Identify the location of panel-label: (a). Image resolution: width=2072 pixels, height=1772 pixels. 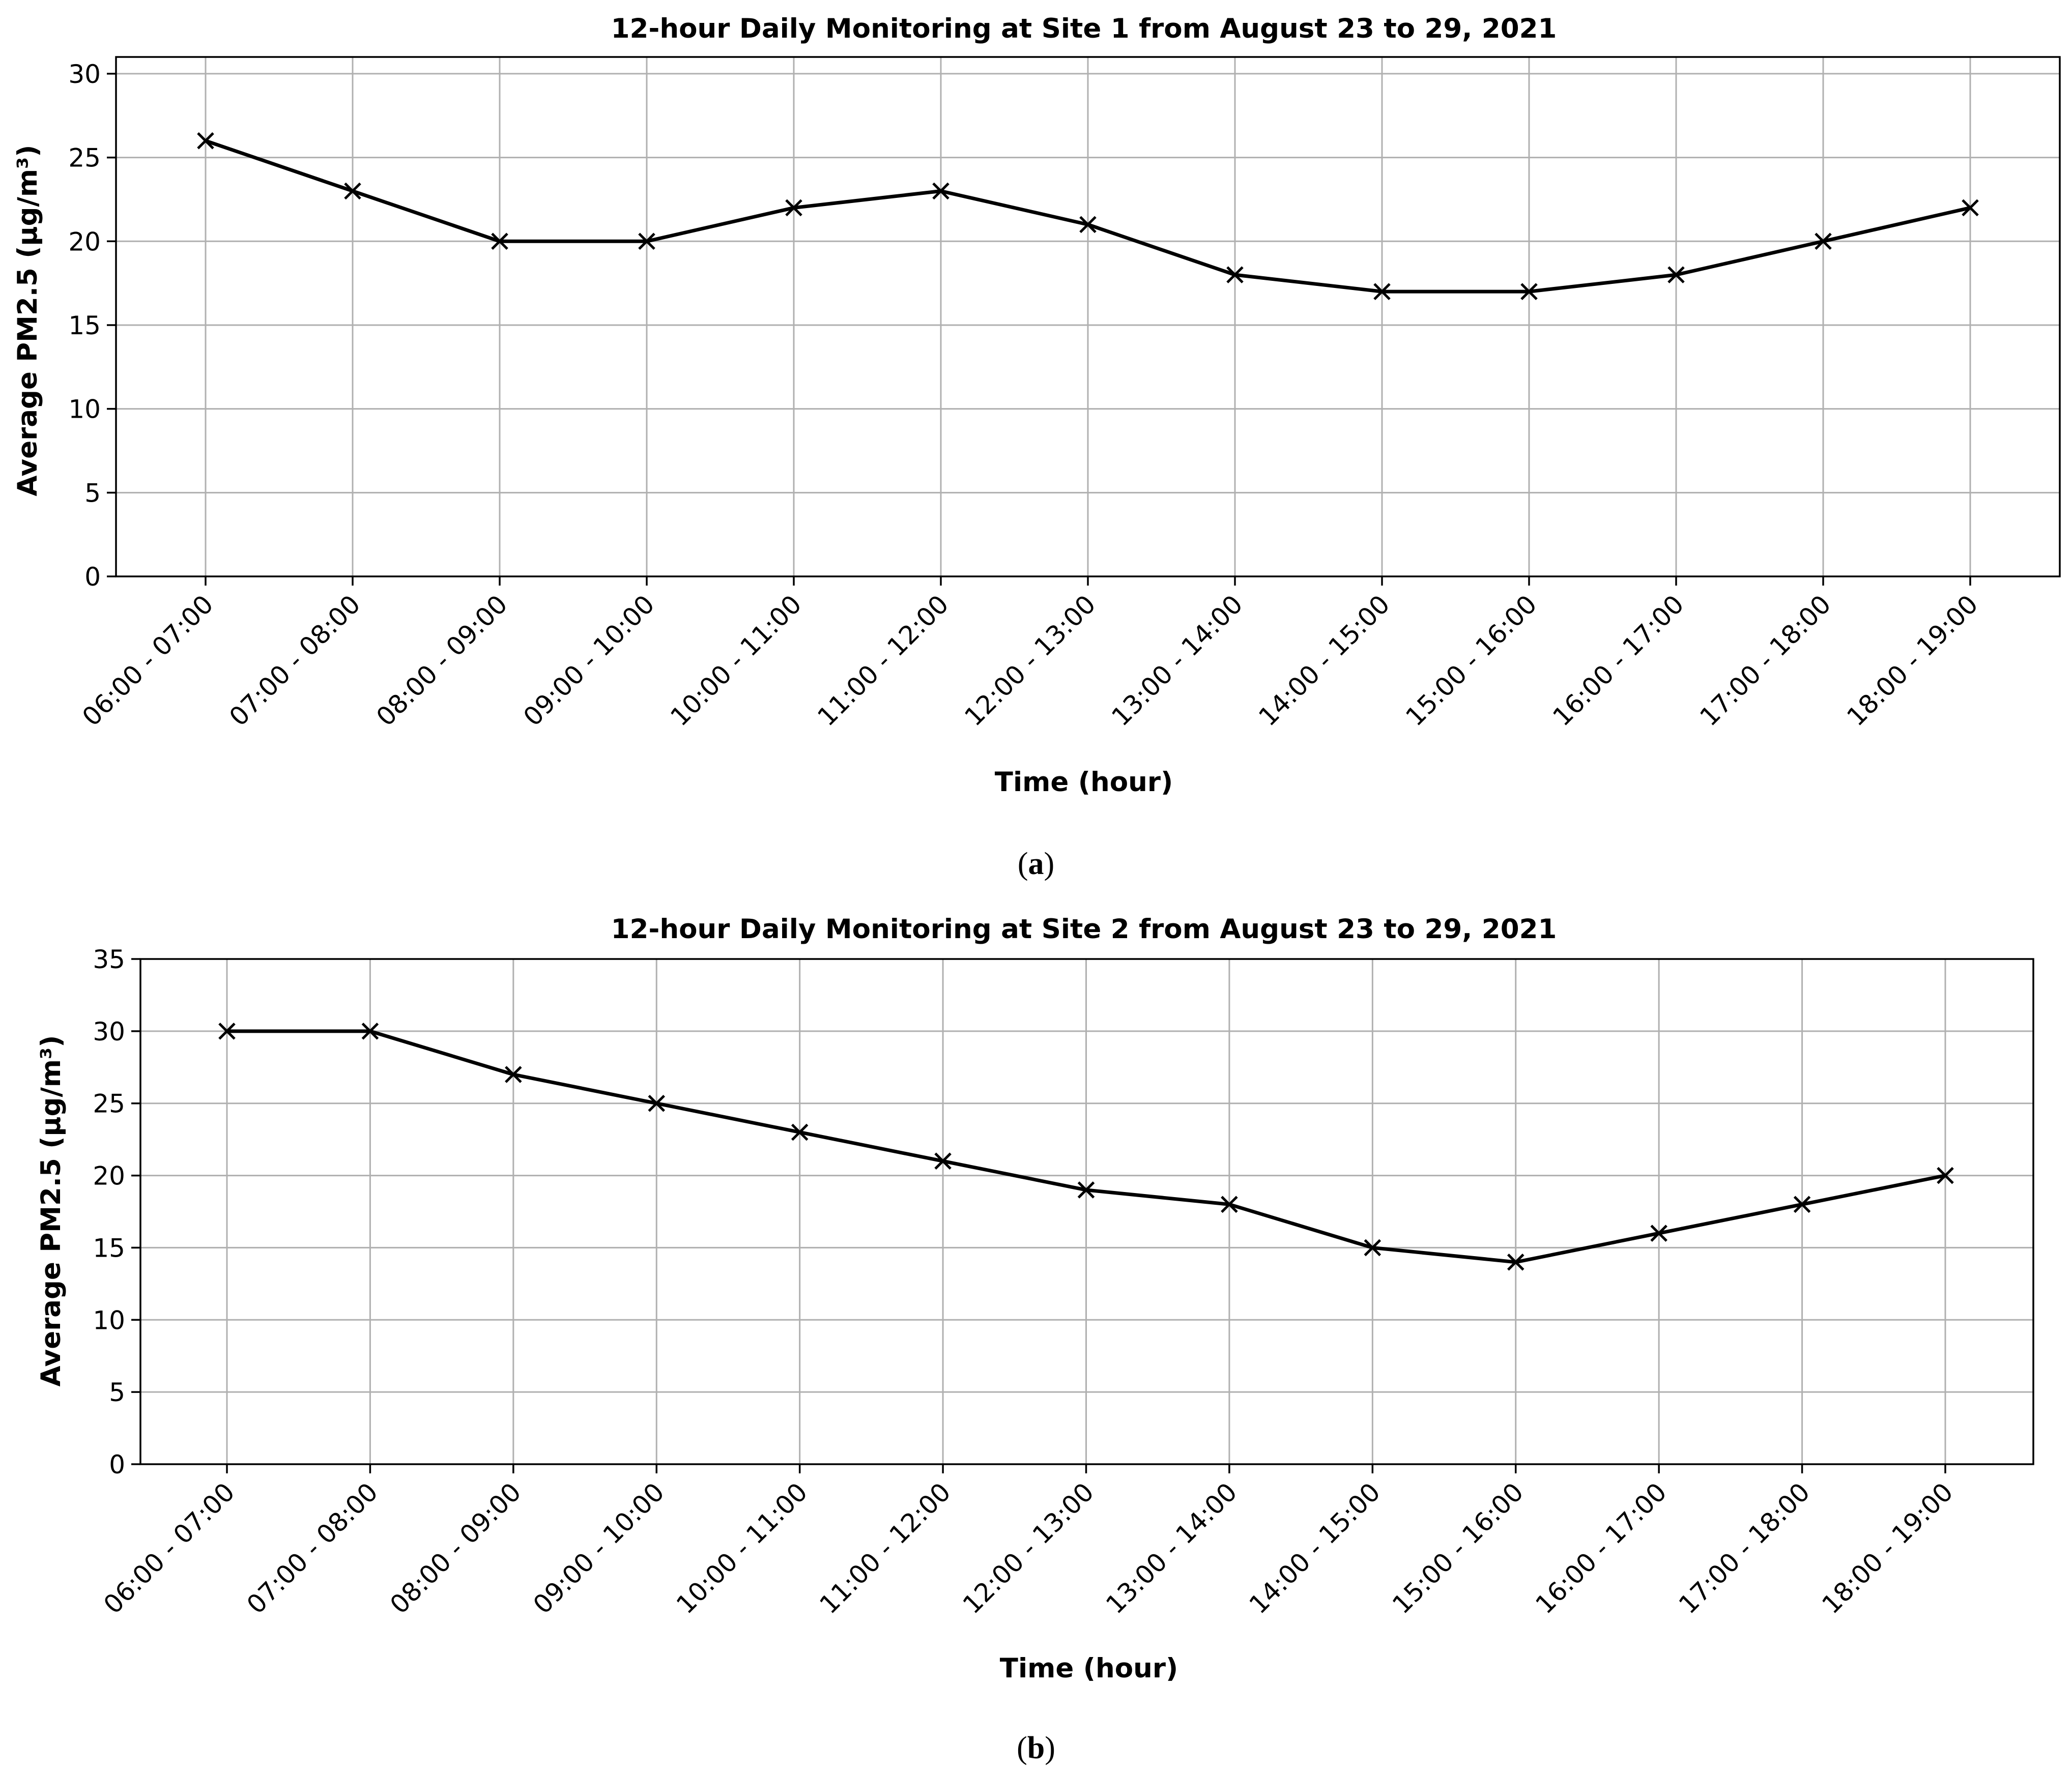
(1036, 864).